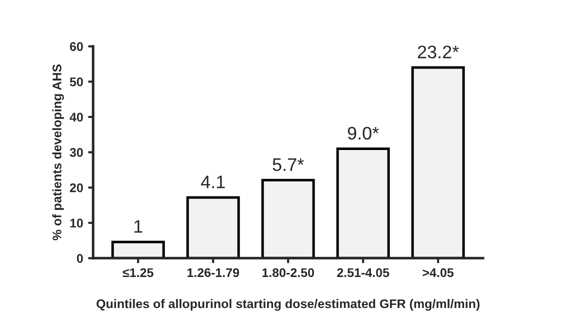 The image size is (582, 331). I want to click on x-tick-label: 1.80-2.50, so click(288, 273).